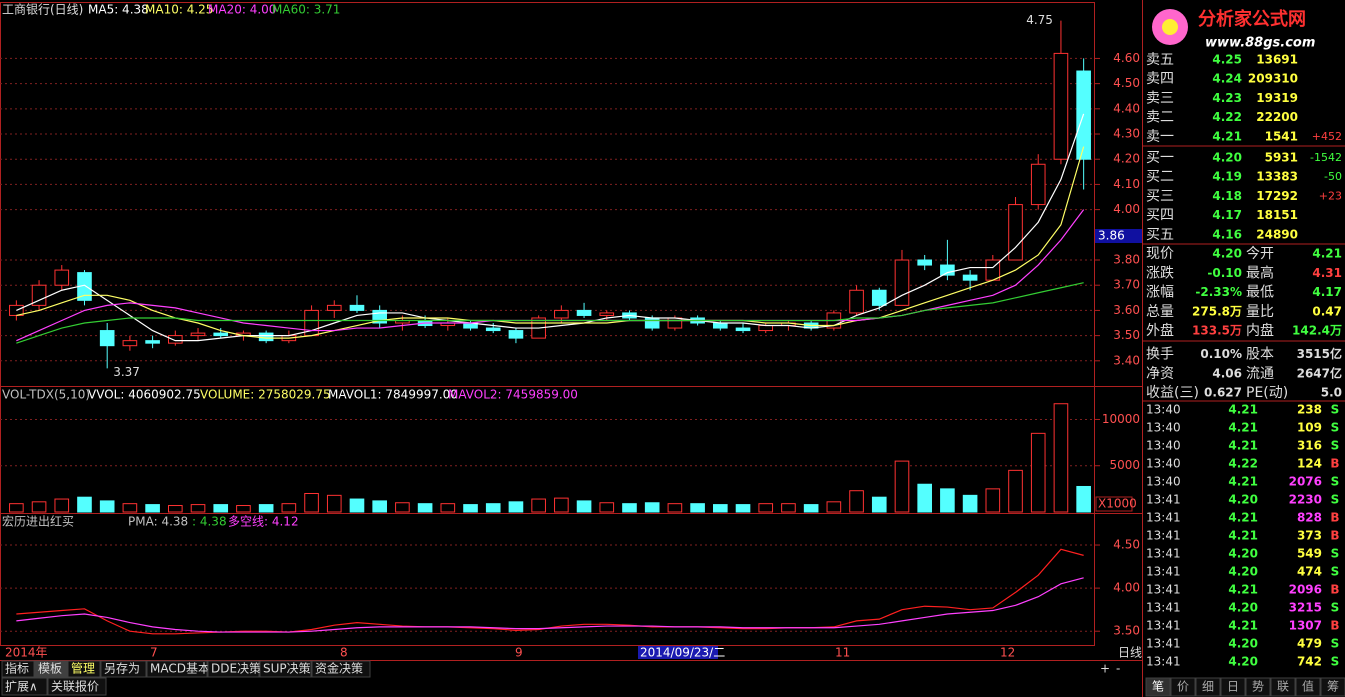 The height and width of the screenshot is (697, 1345). I want to click on book-label: 买四, so click(1160, 216).